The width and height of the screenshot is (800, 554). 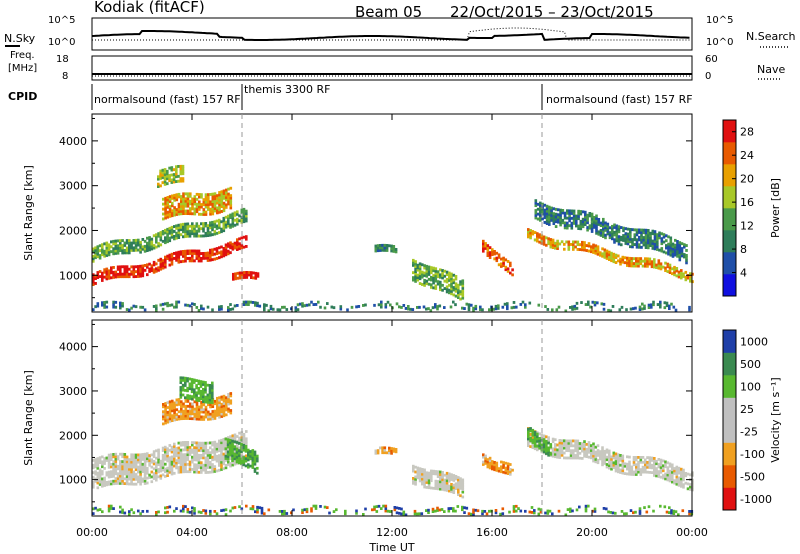 What do you see at coordinates (287, 89) in the screenshot?
I see `cpid-segment-2: themis 3300 RF` at bounding box center [287, 89].